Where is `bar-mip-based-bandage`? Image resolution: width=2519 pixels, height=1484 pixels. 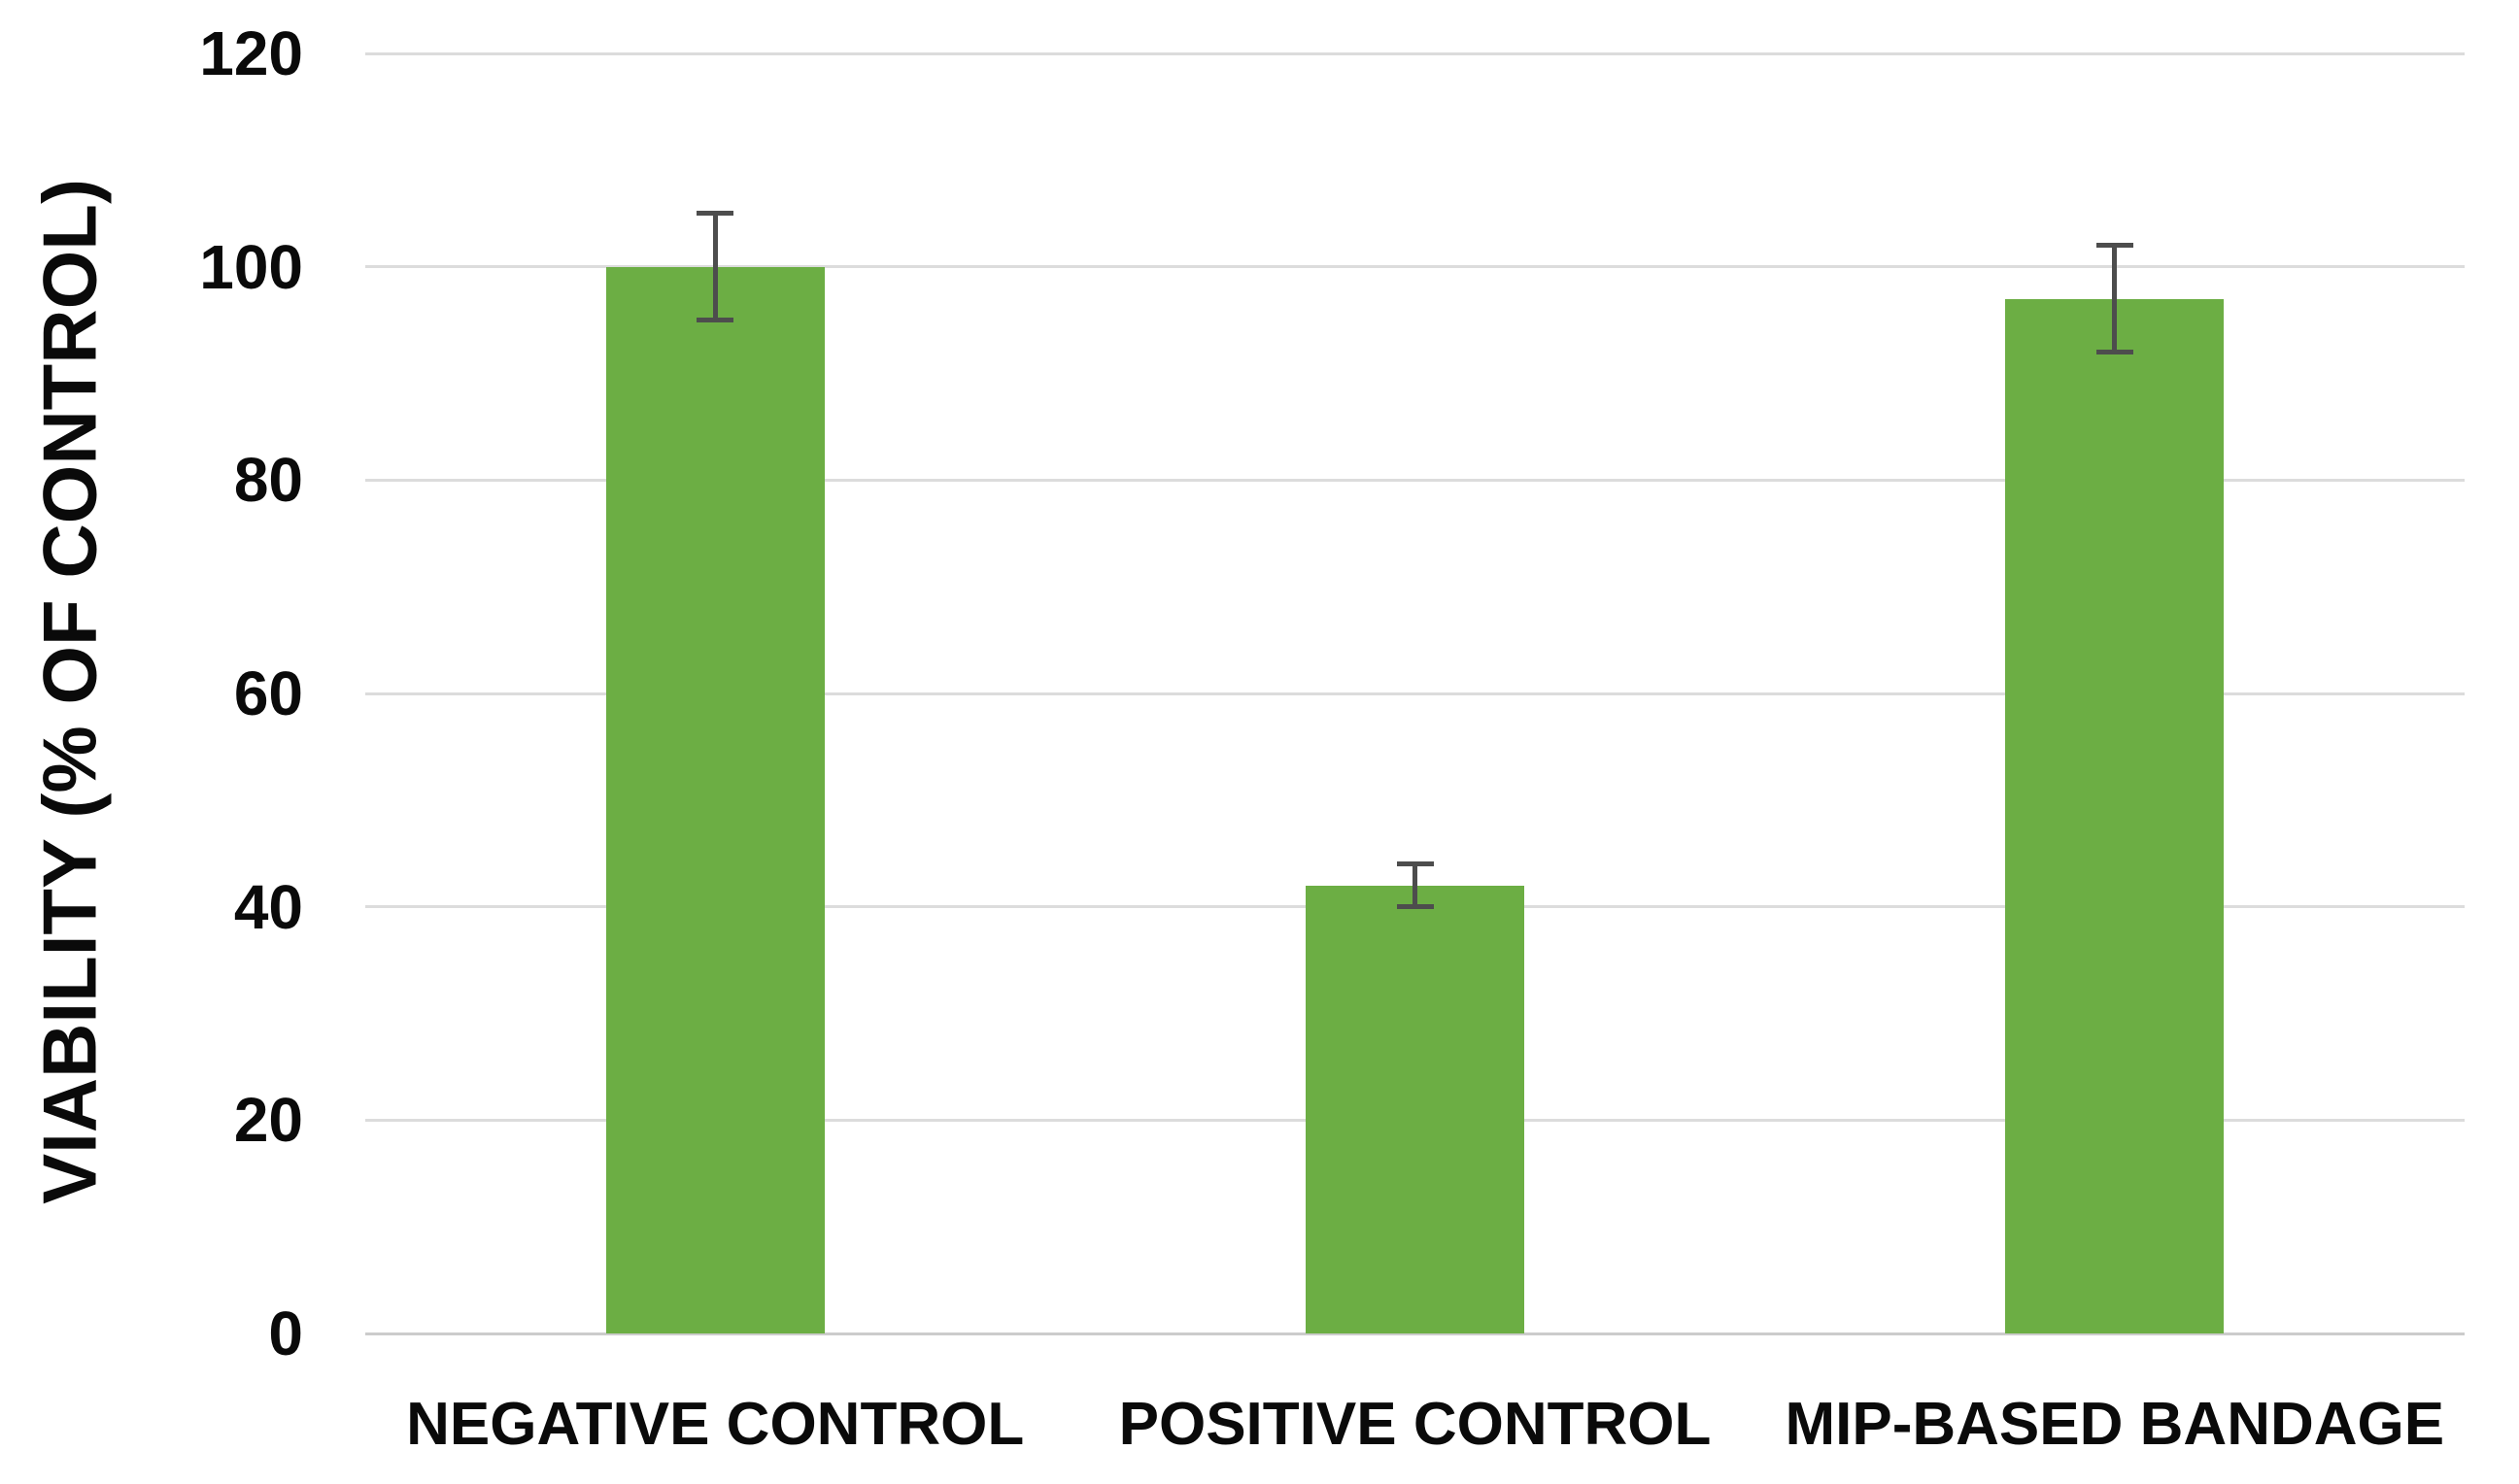 bar-mip-based-bandage is located at coordinates (2115, 815).